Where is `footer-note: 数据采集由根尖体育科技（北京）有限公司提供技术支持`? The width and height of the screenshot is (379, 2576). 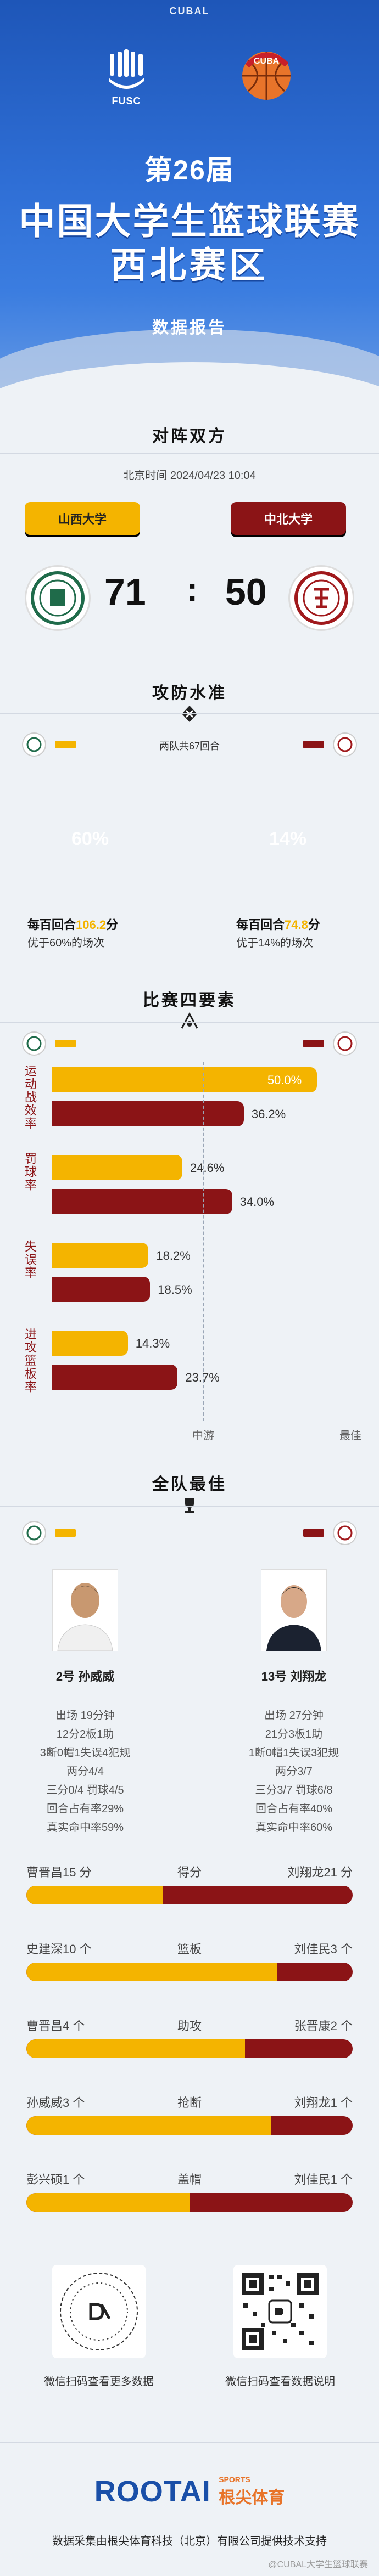
footer-note: 数据采集由根尖体育科技（北京）有限公司提供技术支持 is located at coordinates (189, 2541).